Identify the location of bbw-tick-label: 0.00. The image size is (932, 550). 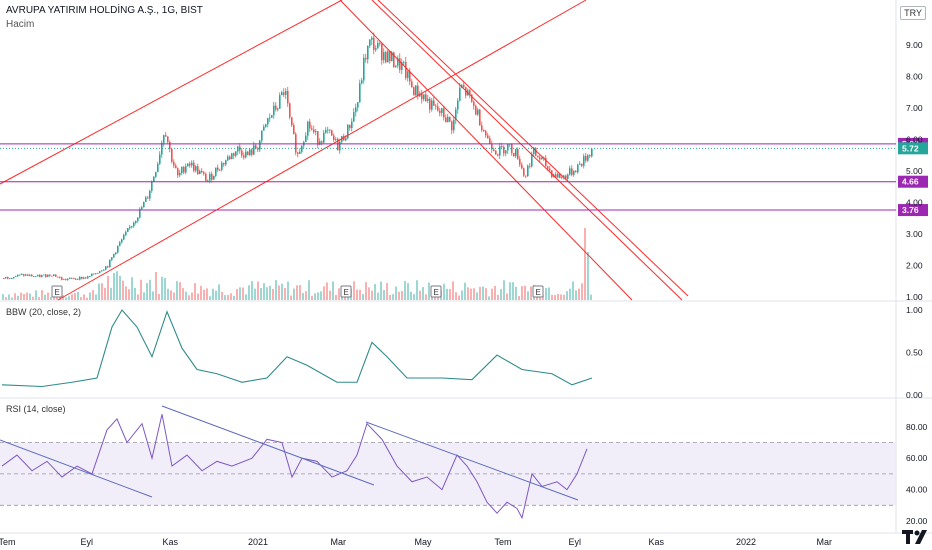
(914, 395).